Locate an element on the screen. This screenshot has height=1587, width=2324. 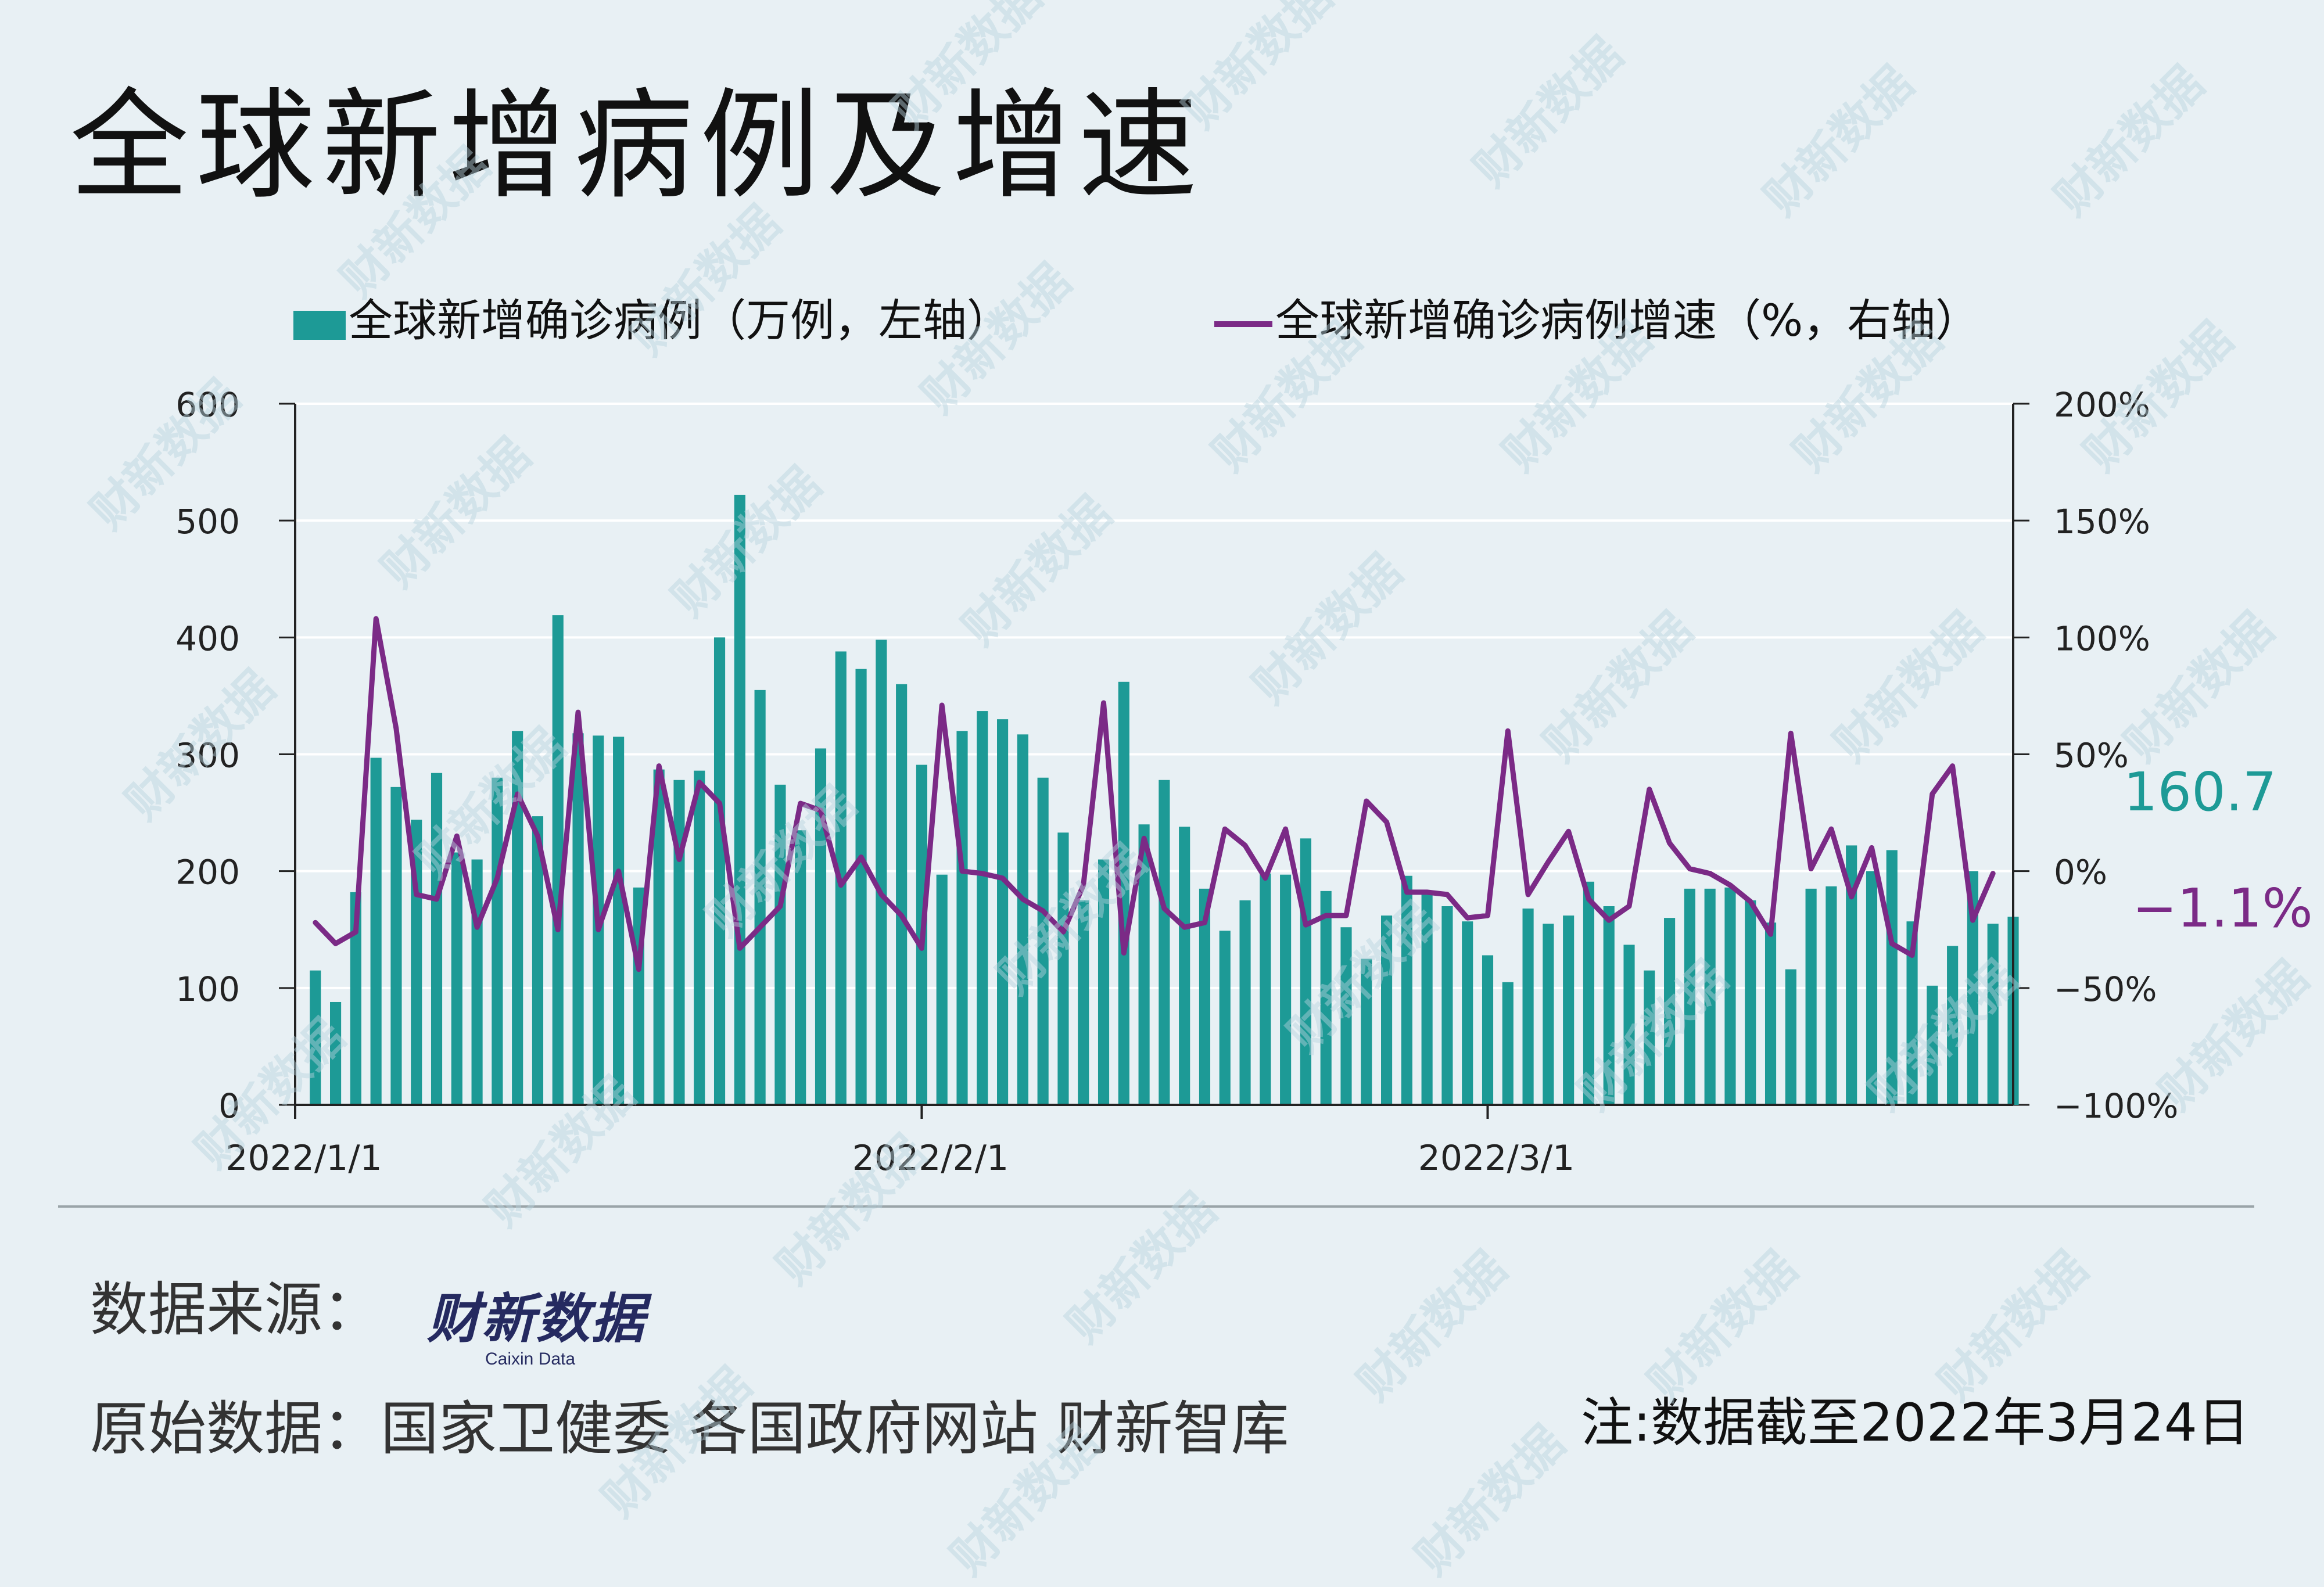
logo-text: 财新数据 is located at coordinates (536, 1319).